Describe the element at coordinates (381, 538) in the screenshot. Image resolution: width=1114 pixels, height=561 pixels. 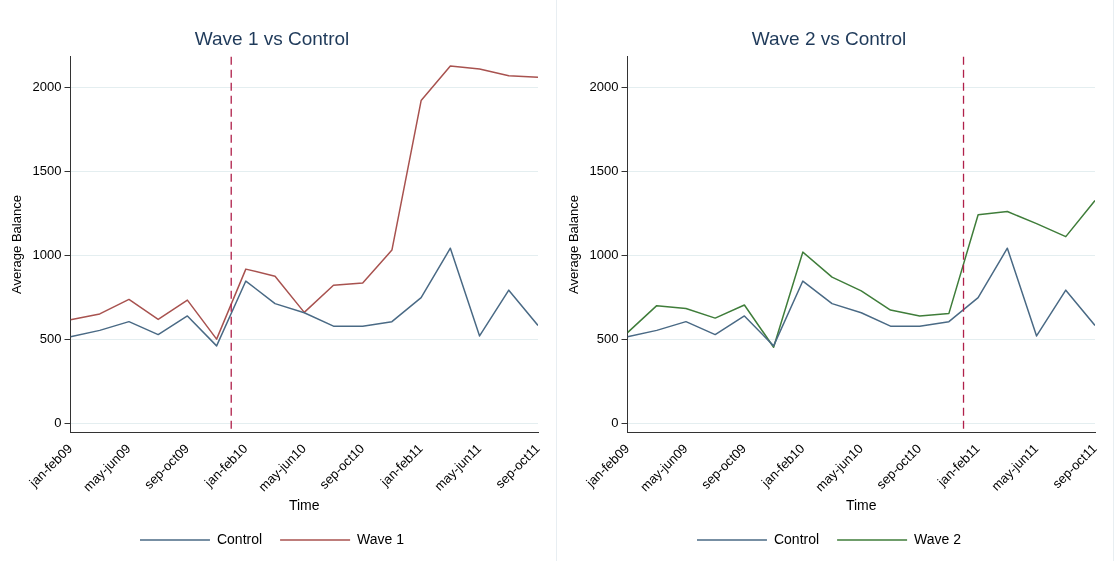
I see `legend-label: Wave 1` at that location.